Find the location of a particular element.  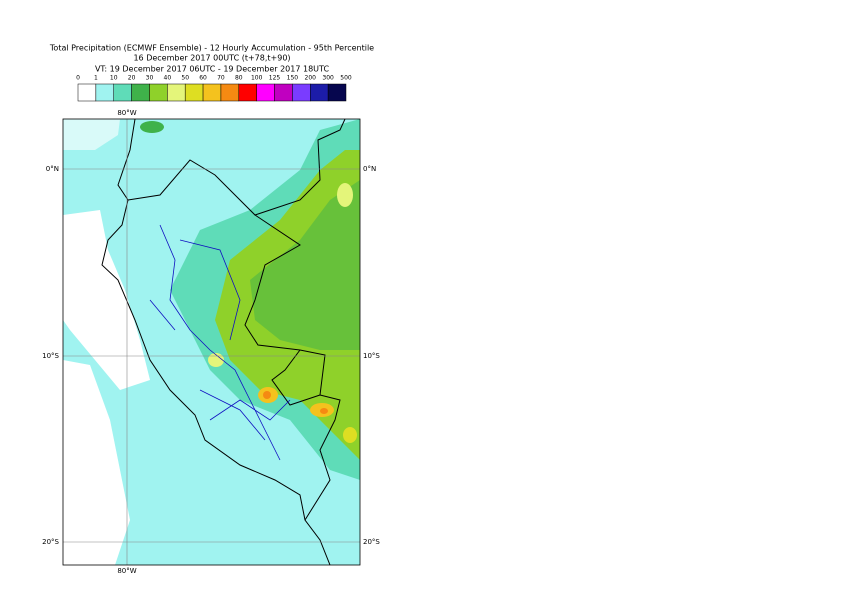

legend-label: 70 is located at coordinates (221, 78).